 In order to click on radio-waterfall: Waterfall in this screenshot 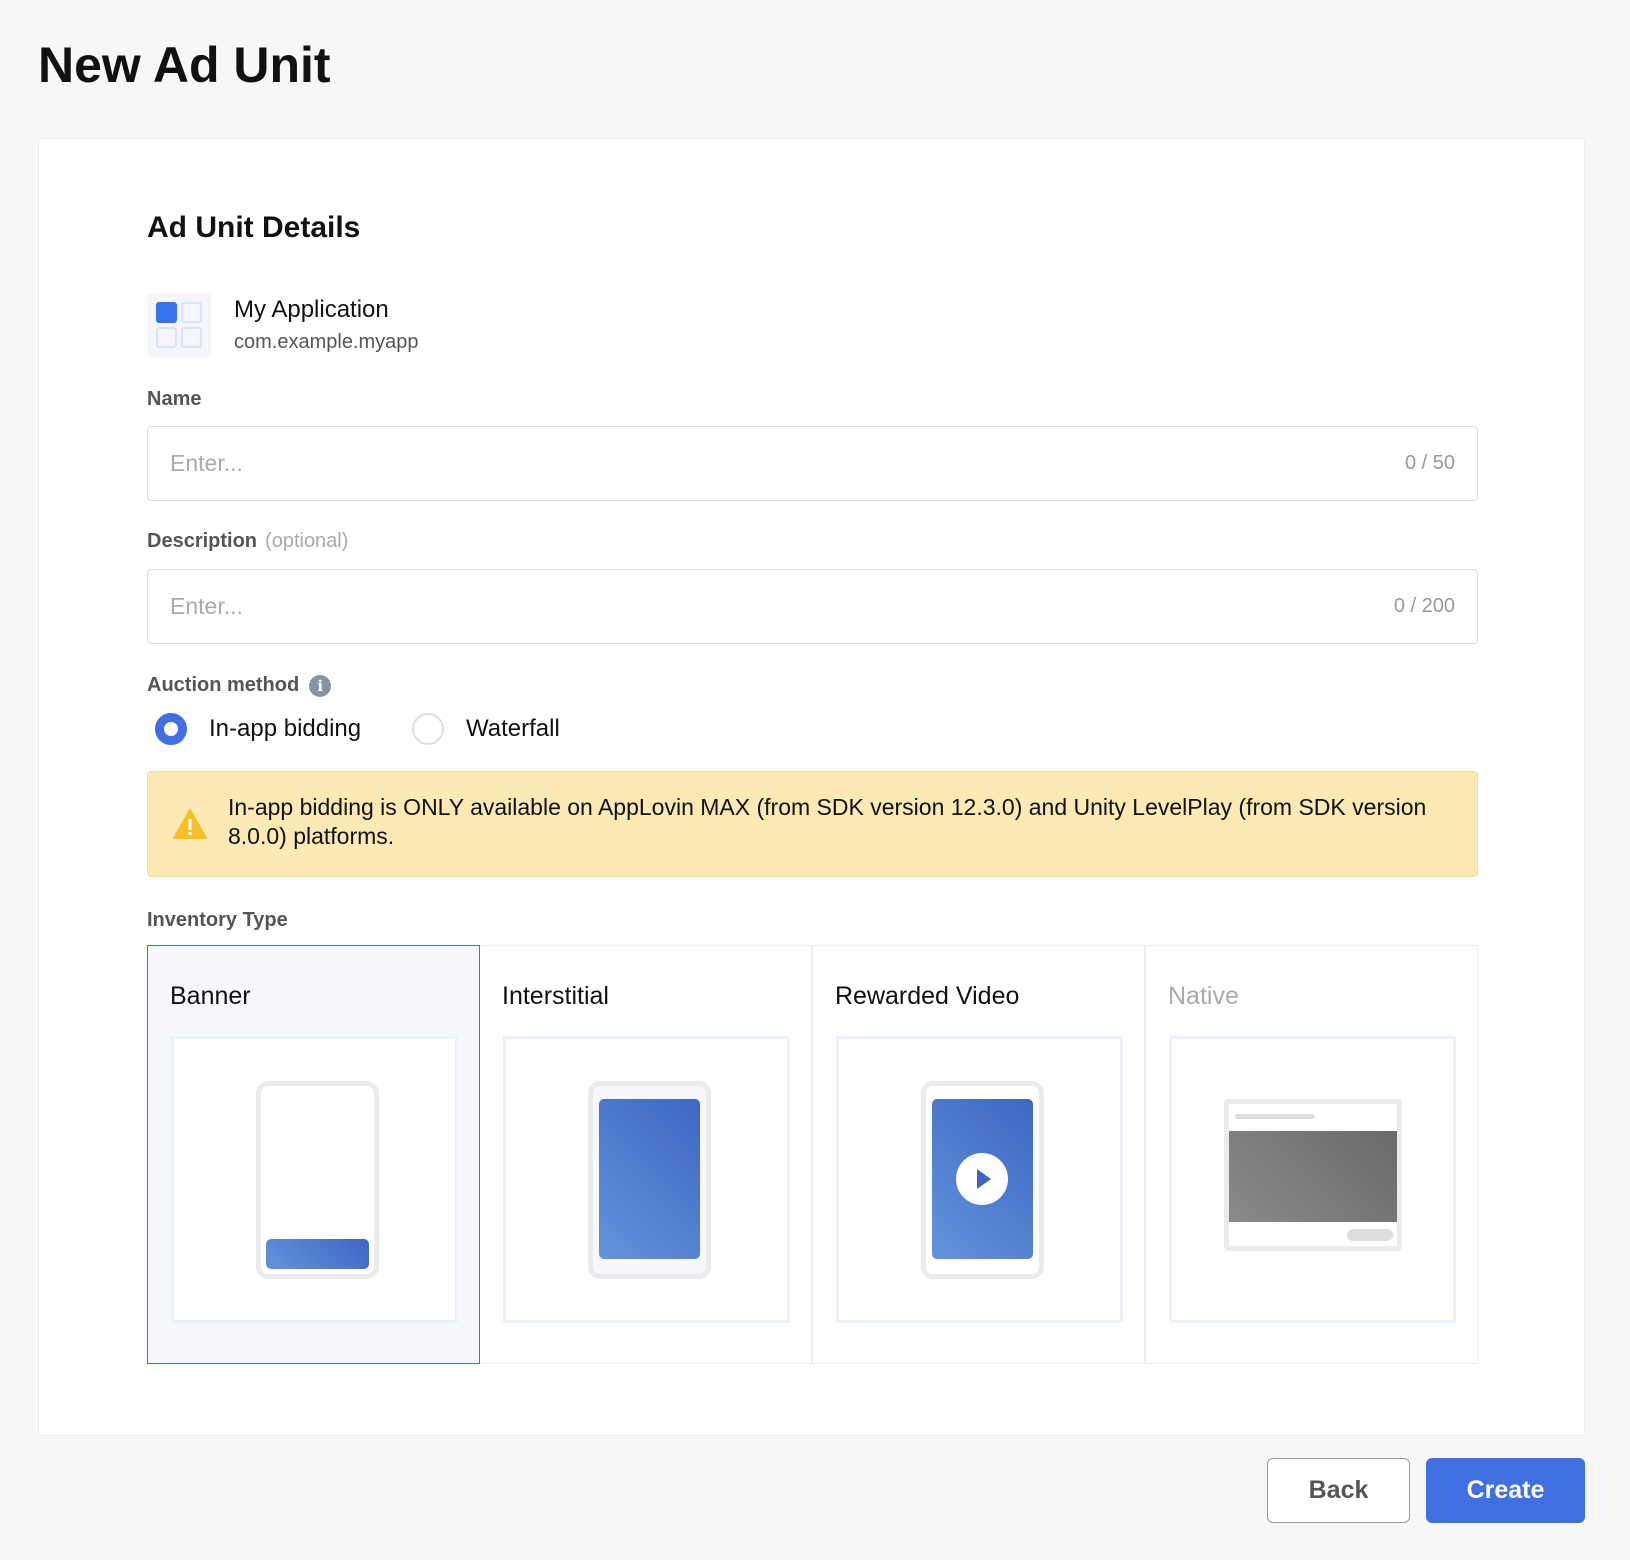, I will do `click(486, 729)`.